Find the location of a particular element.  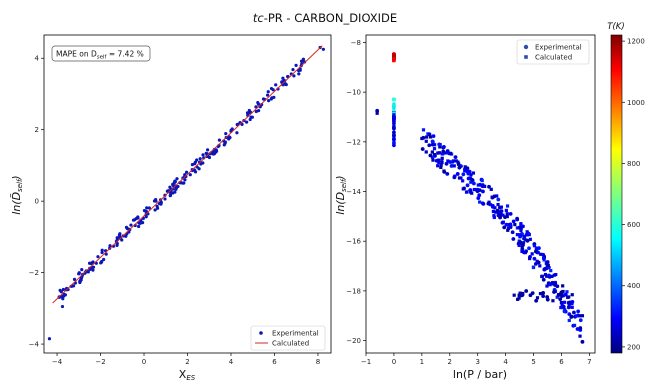

x-tick-label: 7 is located at coordinates (589, 362).